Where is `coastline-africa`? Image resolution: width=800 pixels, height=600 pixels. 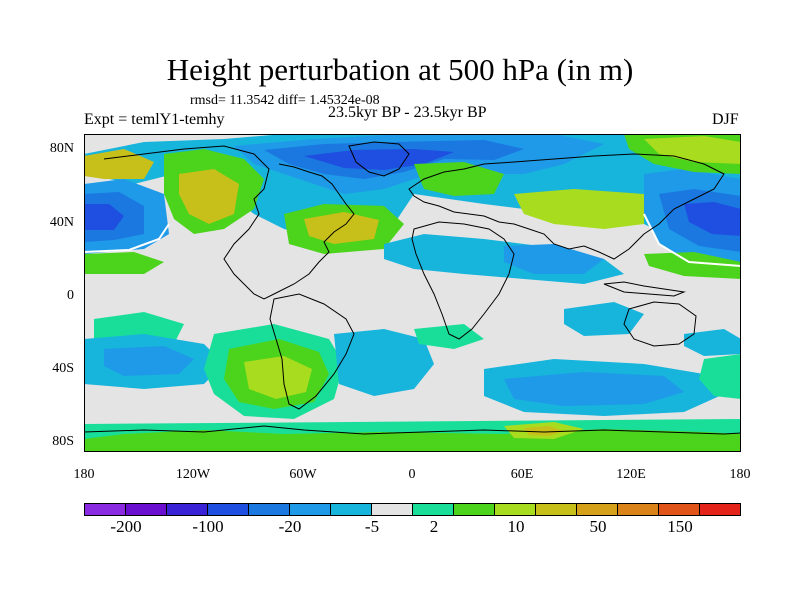 coastline-africa is located at coordinates (463, 280).